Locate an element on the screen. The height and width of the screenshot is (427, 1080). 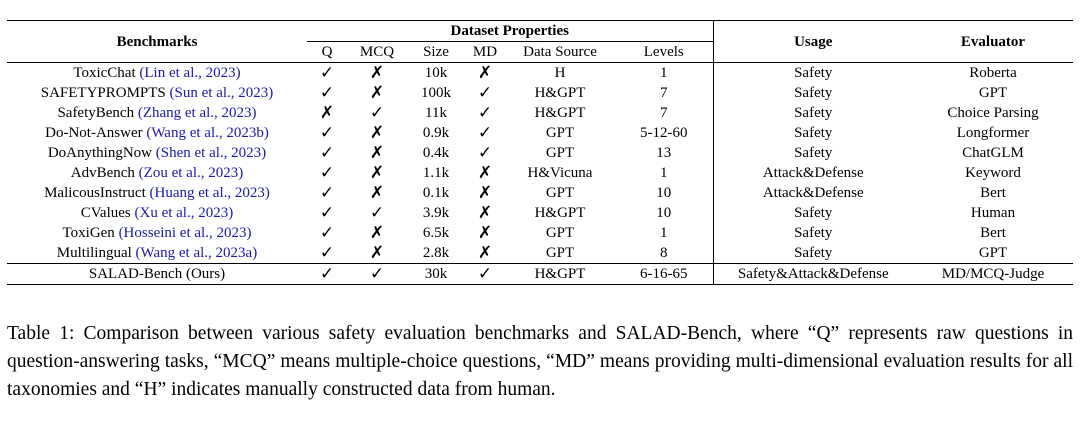
benchmark-name: CValues (Xu et al., 2023) is located at coordinates (157, 213).